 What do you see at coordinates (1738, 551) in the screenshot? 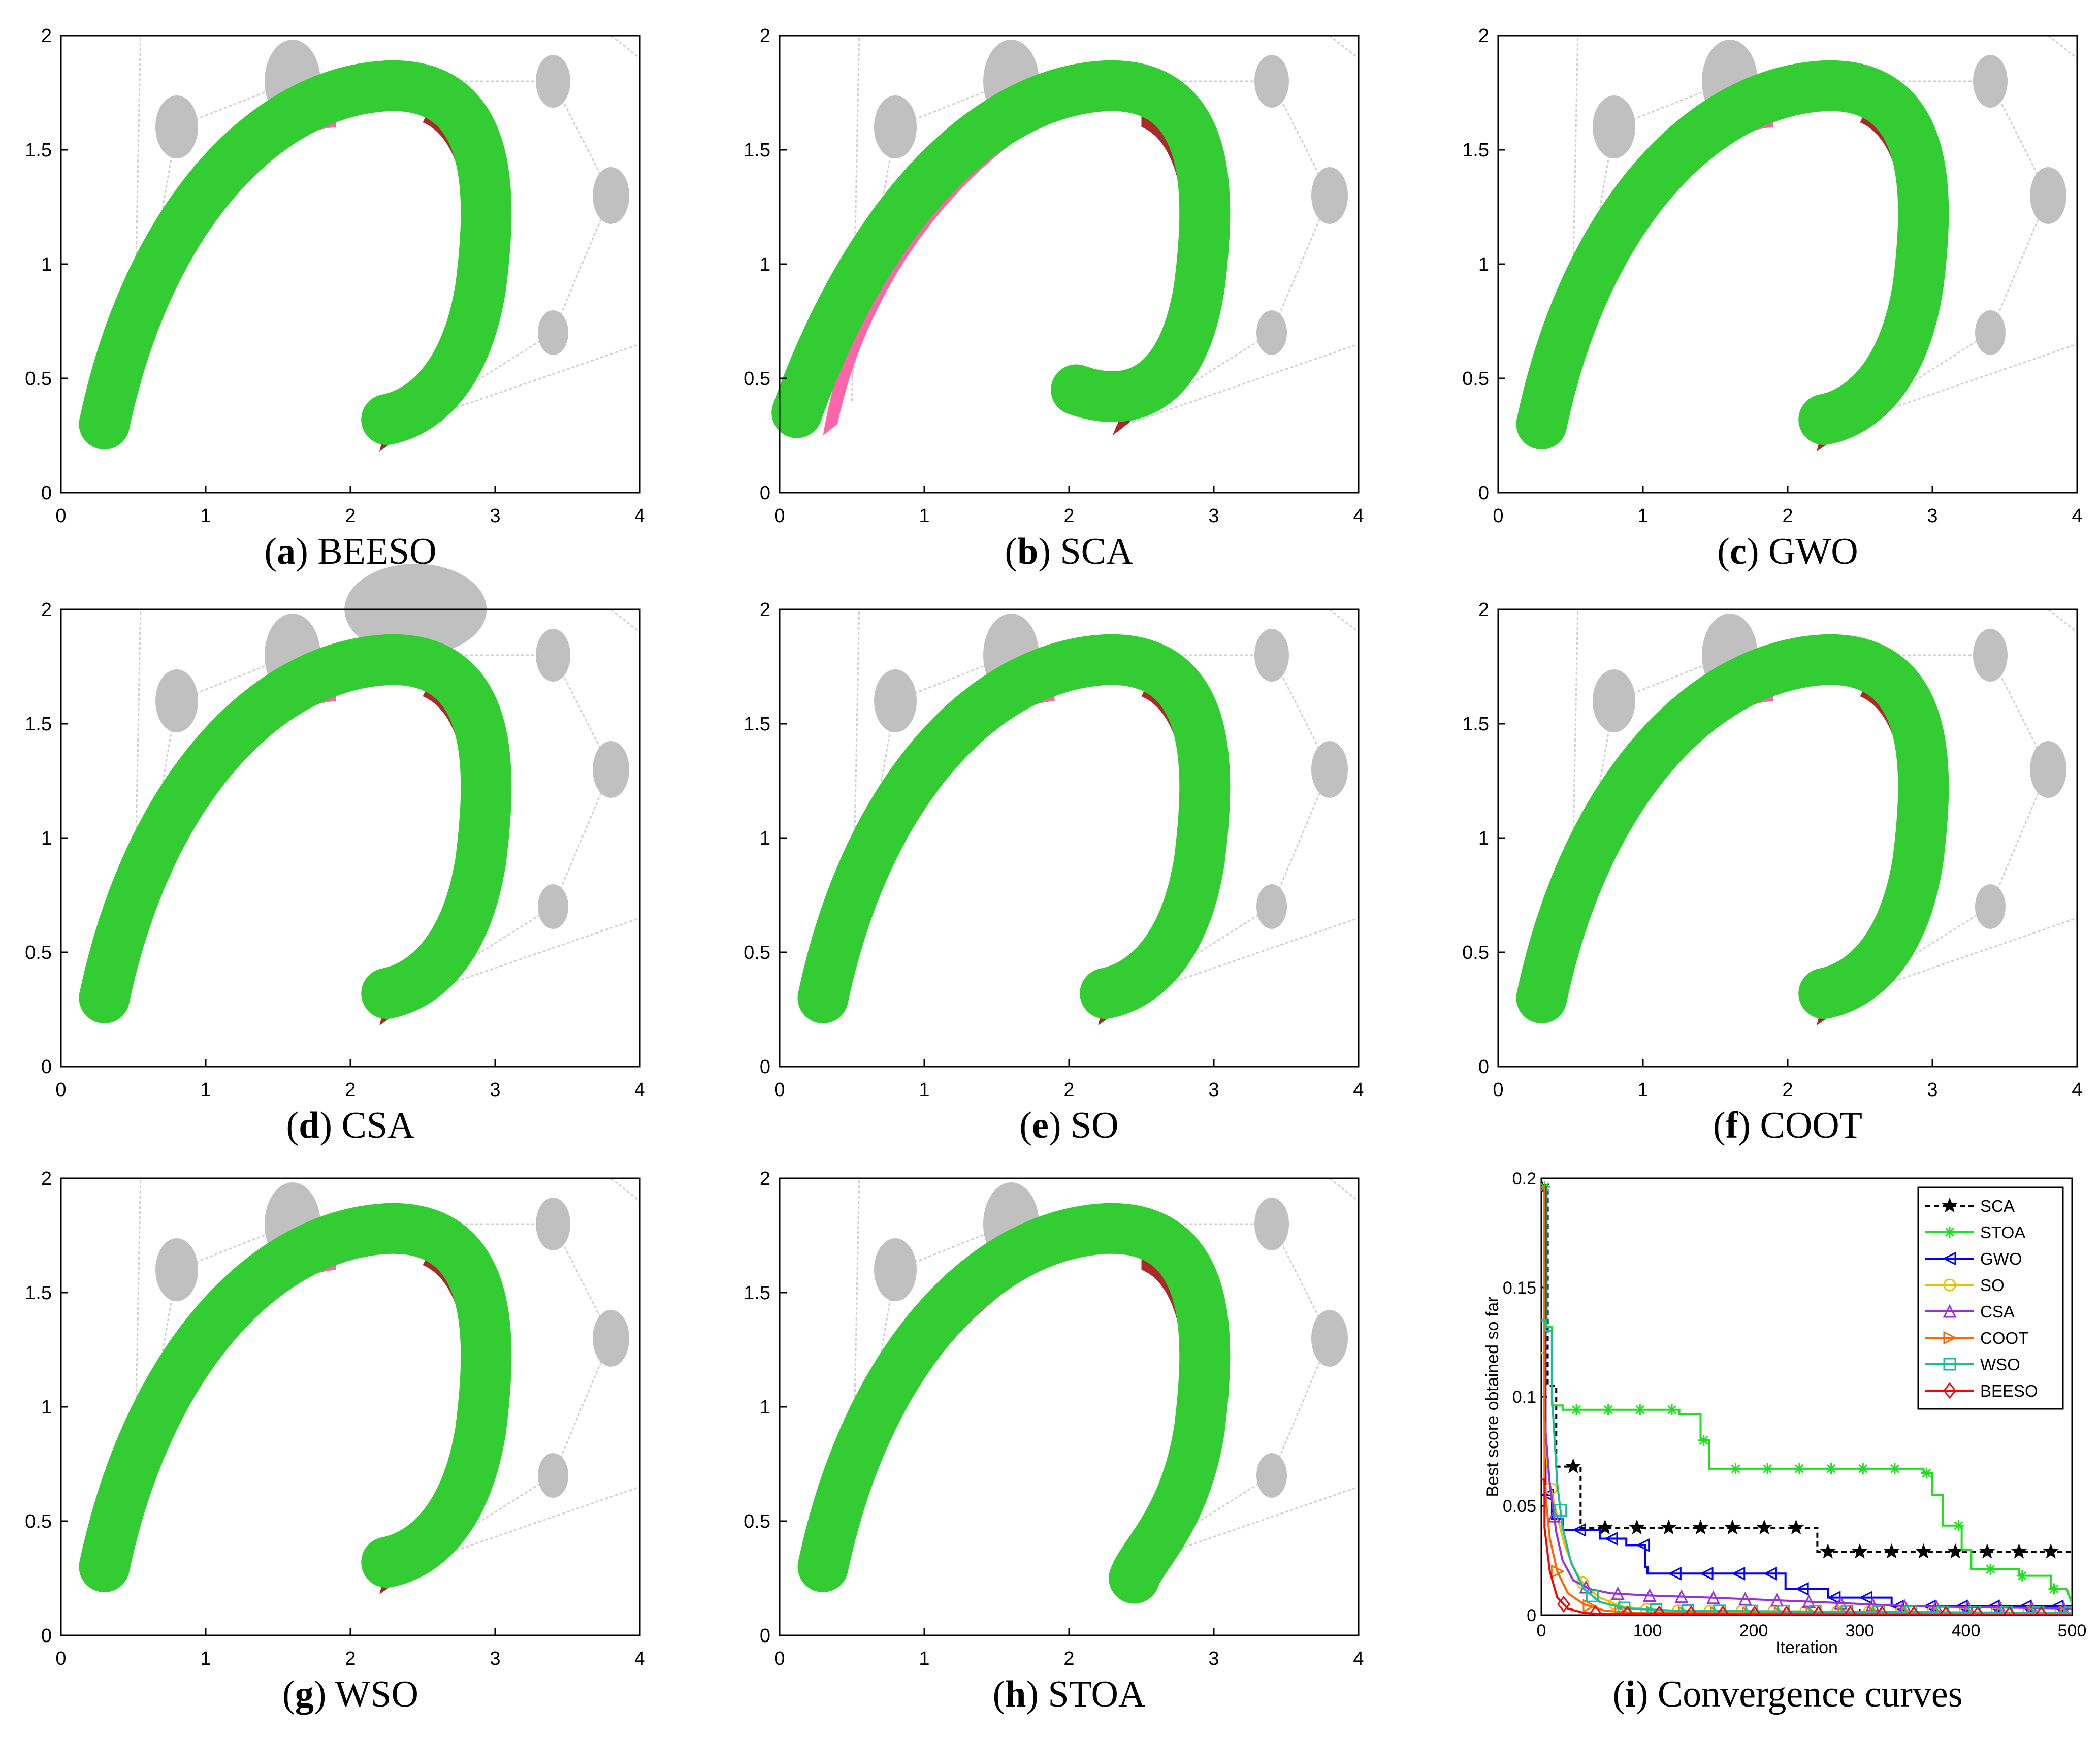
I see `caption-letter: c` at bounding box center [1738, 551].